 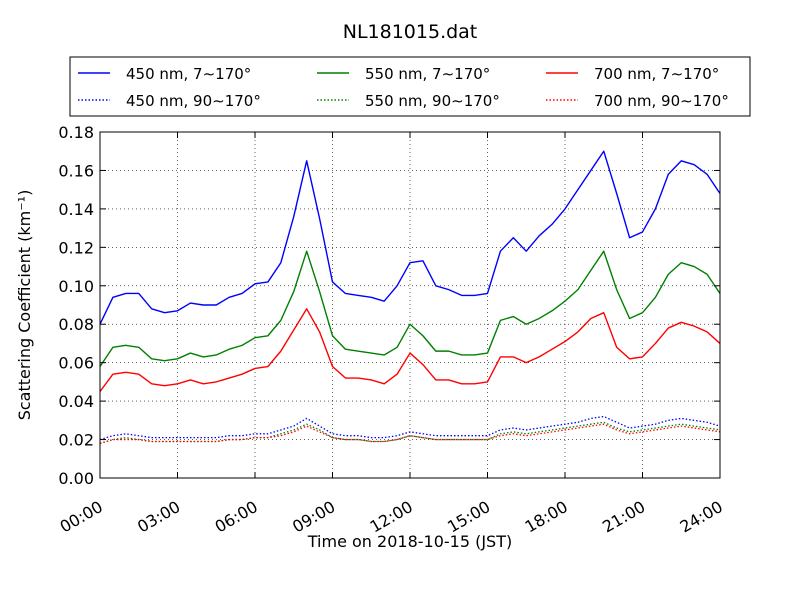 I want to click on legend-item: 450 nm, 7∼170°, so click(x=164, y=74).